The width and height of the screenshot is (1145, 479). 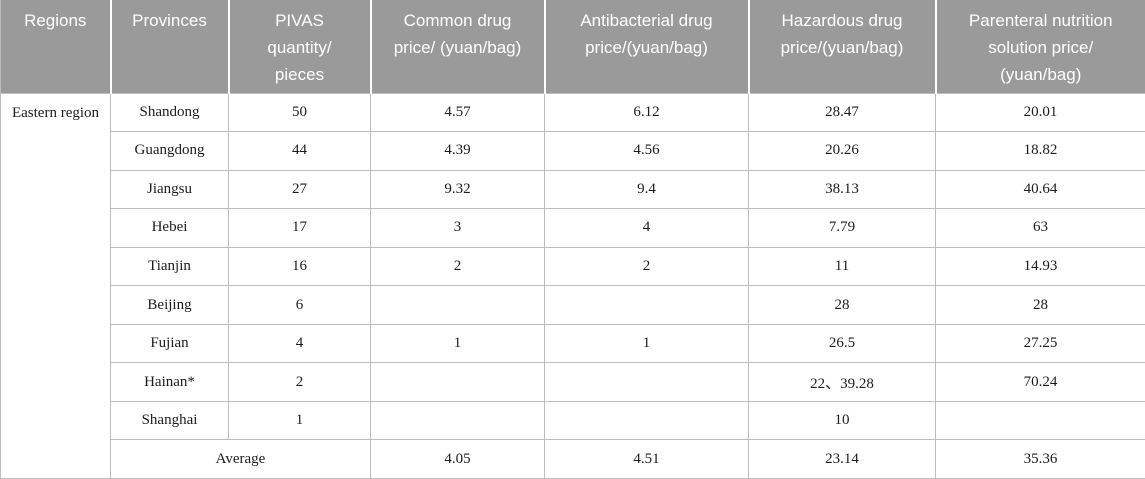 I want to click on quantity-cell: 2, so click(x=299, y=382).